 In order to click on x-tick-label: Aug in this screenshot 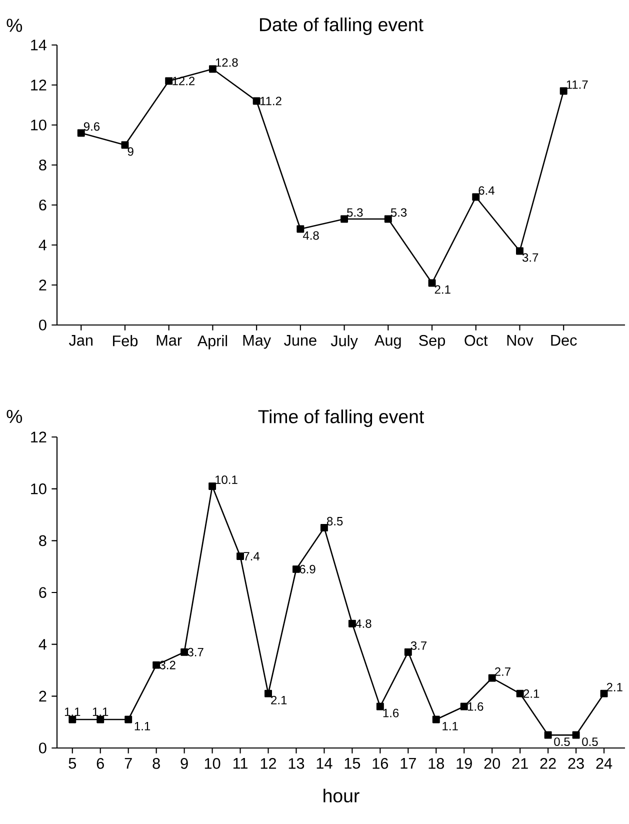, I will do `click(387, 342)`.